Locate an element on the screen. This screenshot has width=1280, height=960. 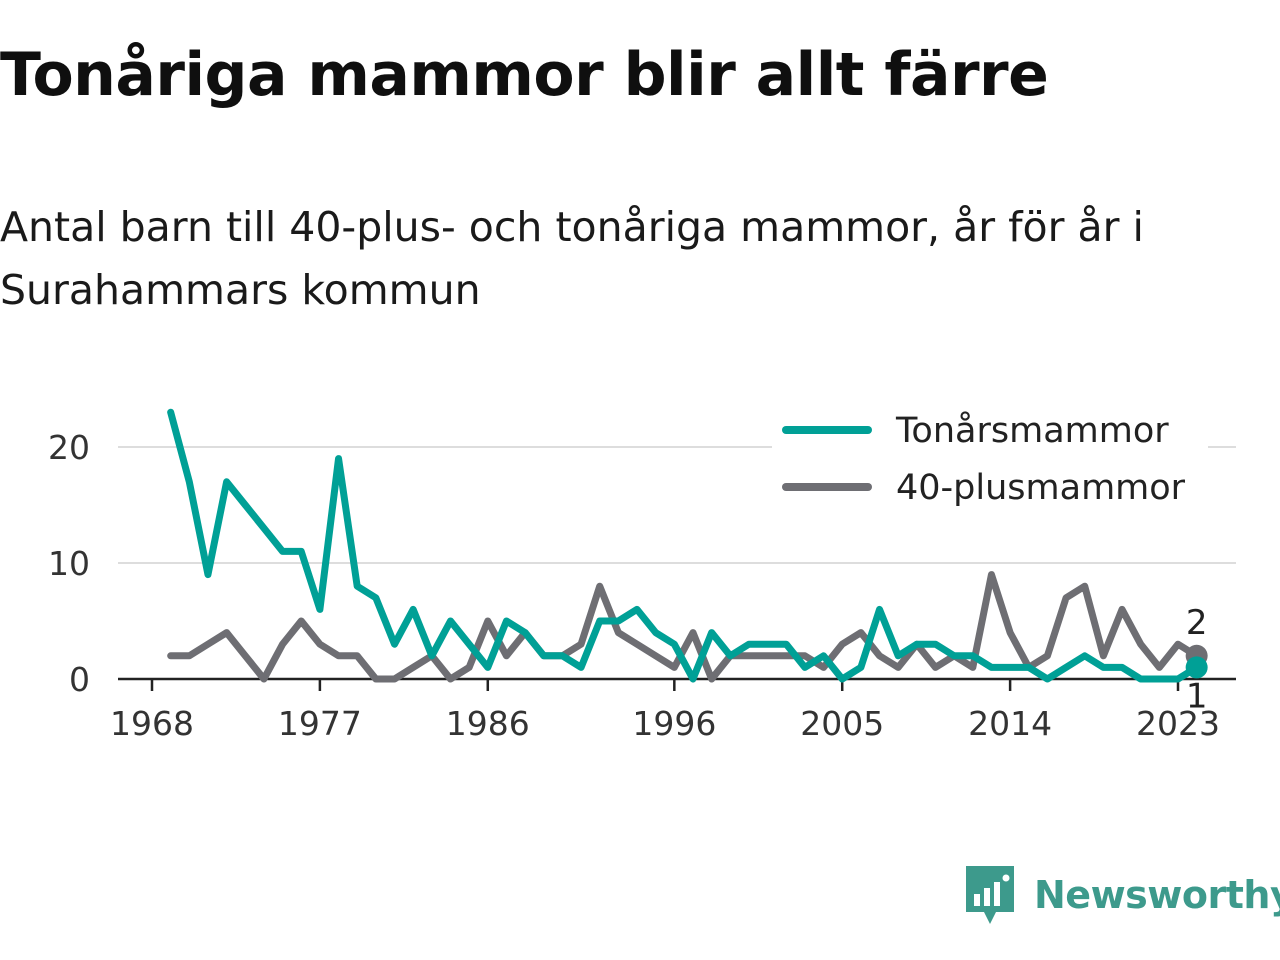
legend-label: 40-plusmammor is located at coordinates (1041, 488).